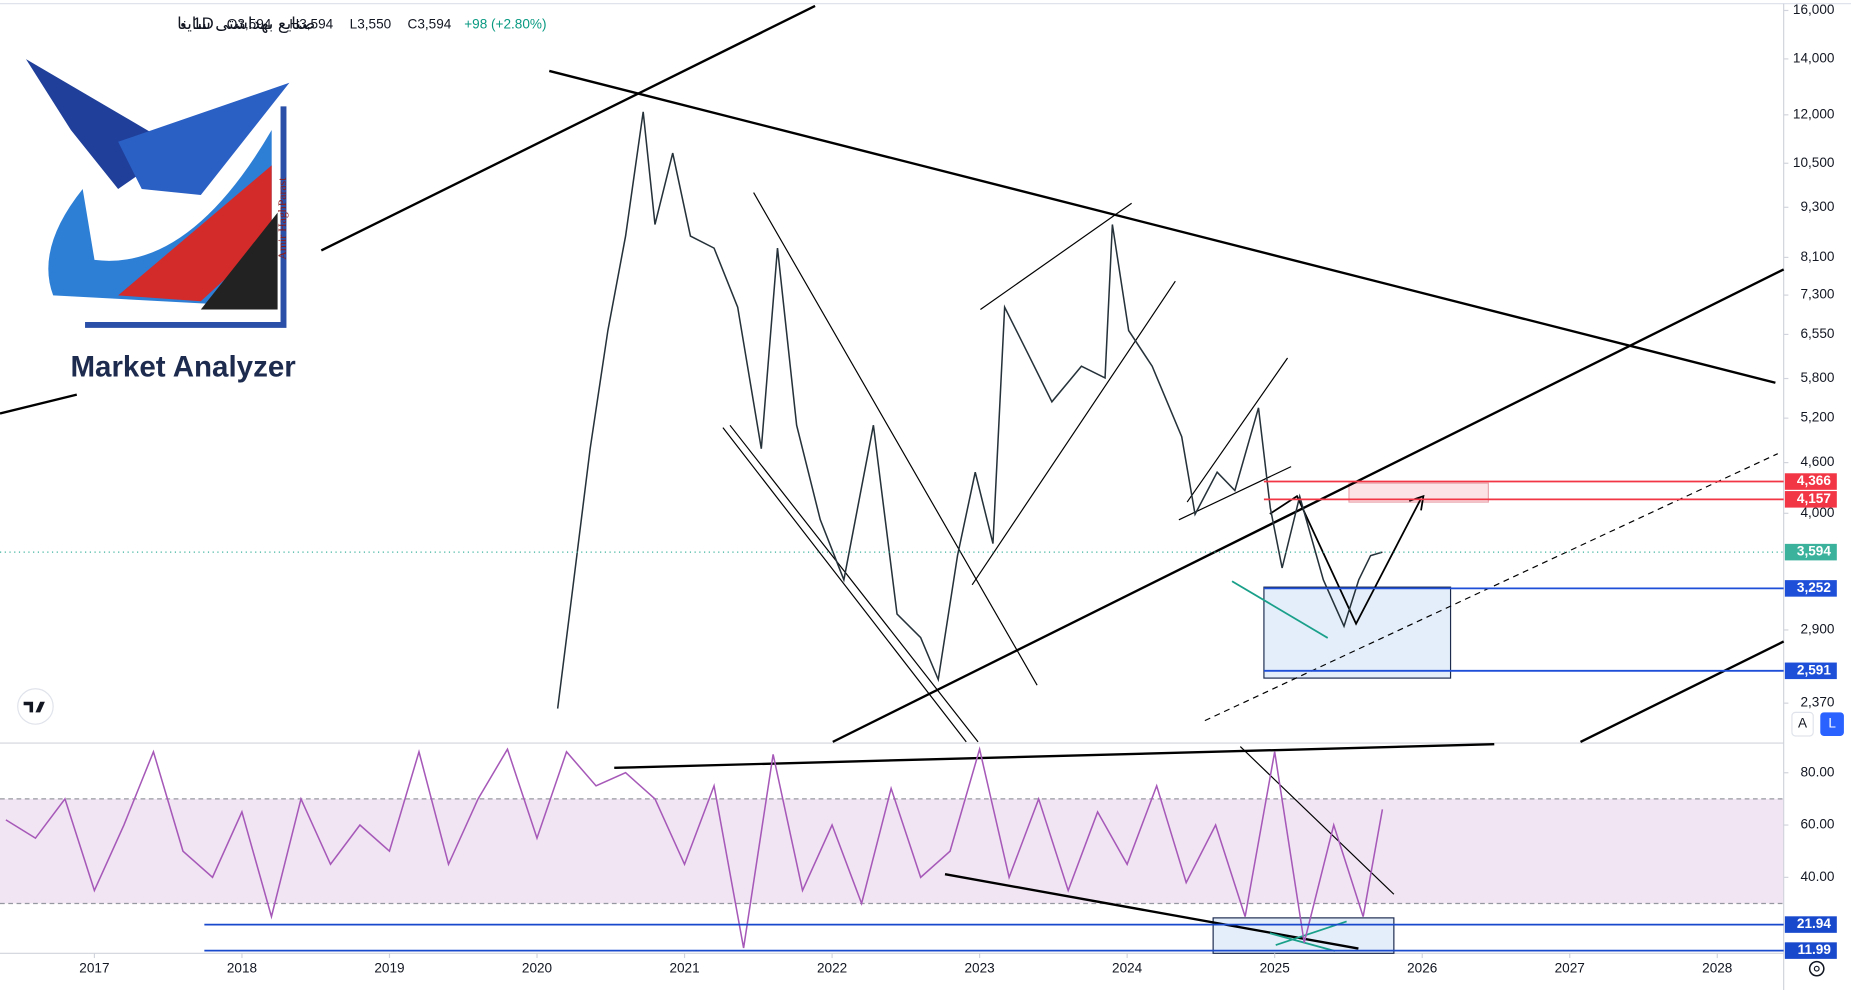  Describe the element at coordinates (94, 967) in the screenshot. I see `x-tick-label: 2017` at that location.